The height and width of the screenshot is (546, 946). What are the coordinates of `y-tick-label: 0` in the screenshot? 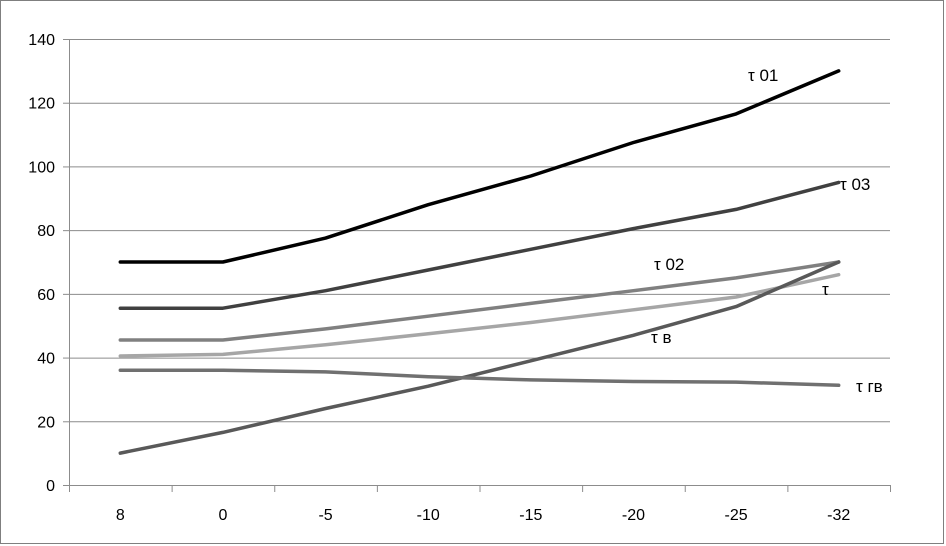 It's located at (50, 486).